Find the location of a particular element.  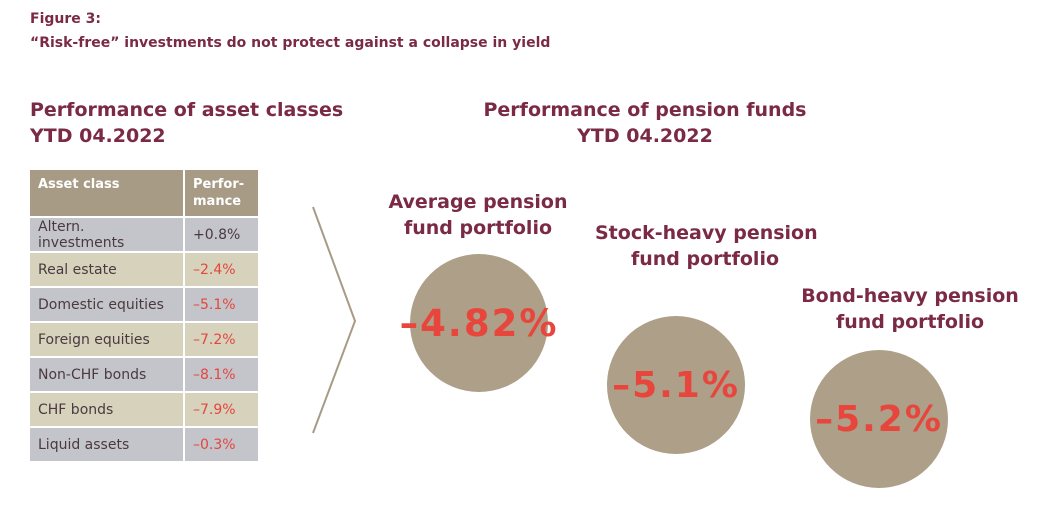

asset-classes-title: Performance of asset classes YTD 04.2022 is located at coordinates (186, 123).